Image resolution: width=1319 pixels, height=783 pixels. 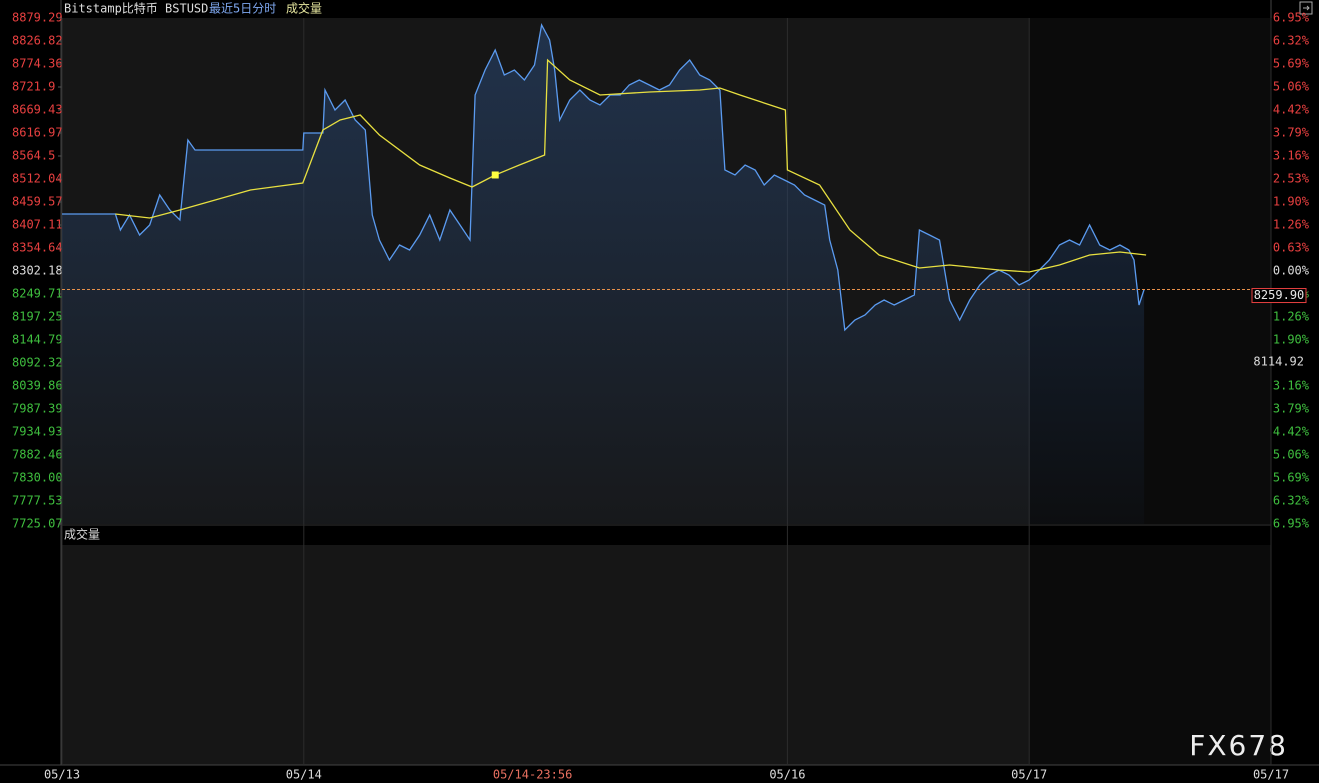 I want to click on y-tick-label: 8774.36, so click(x=37, y=64).